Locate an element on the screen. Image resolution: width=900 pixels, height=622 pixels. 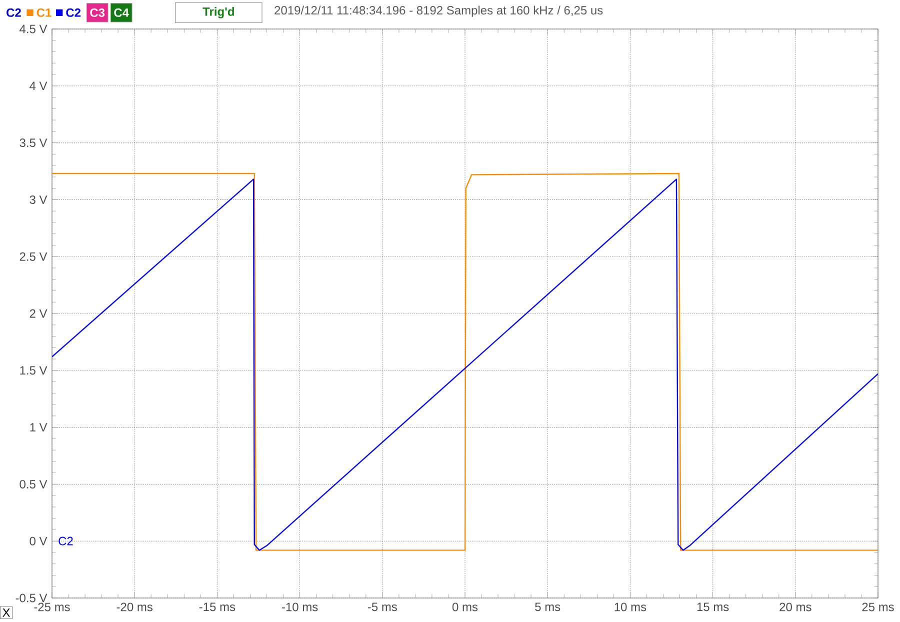
x-tick-label: 10 ms is located at coordinates (630, 607).